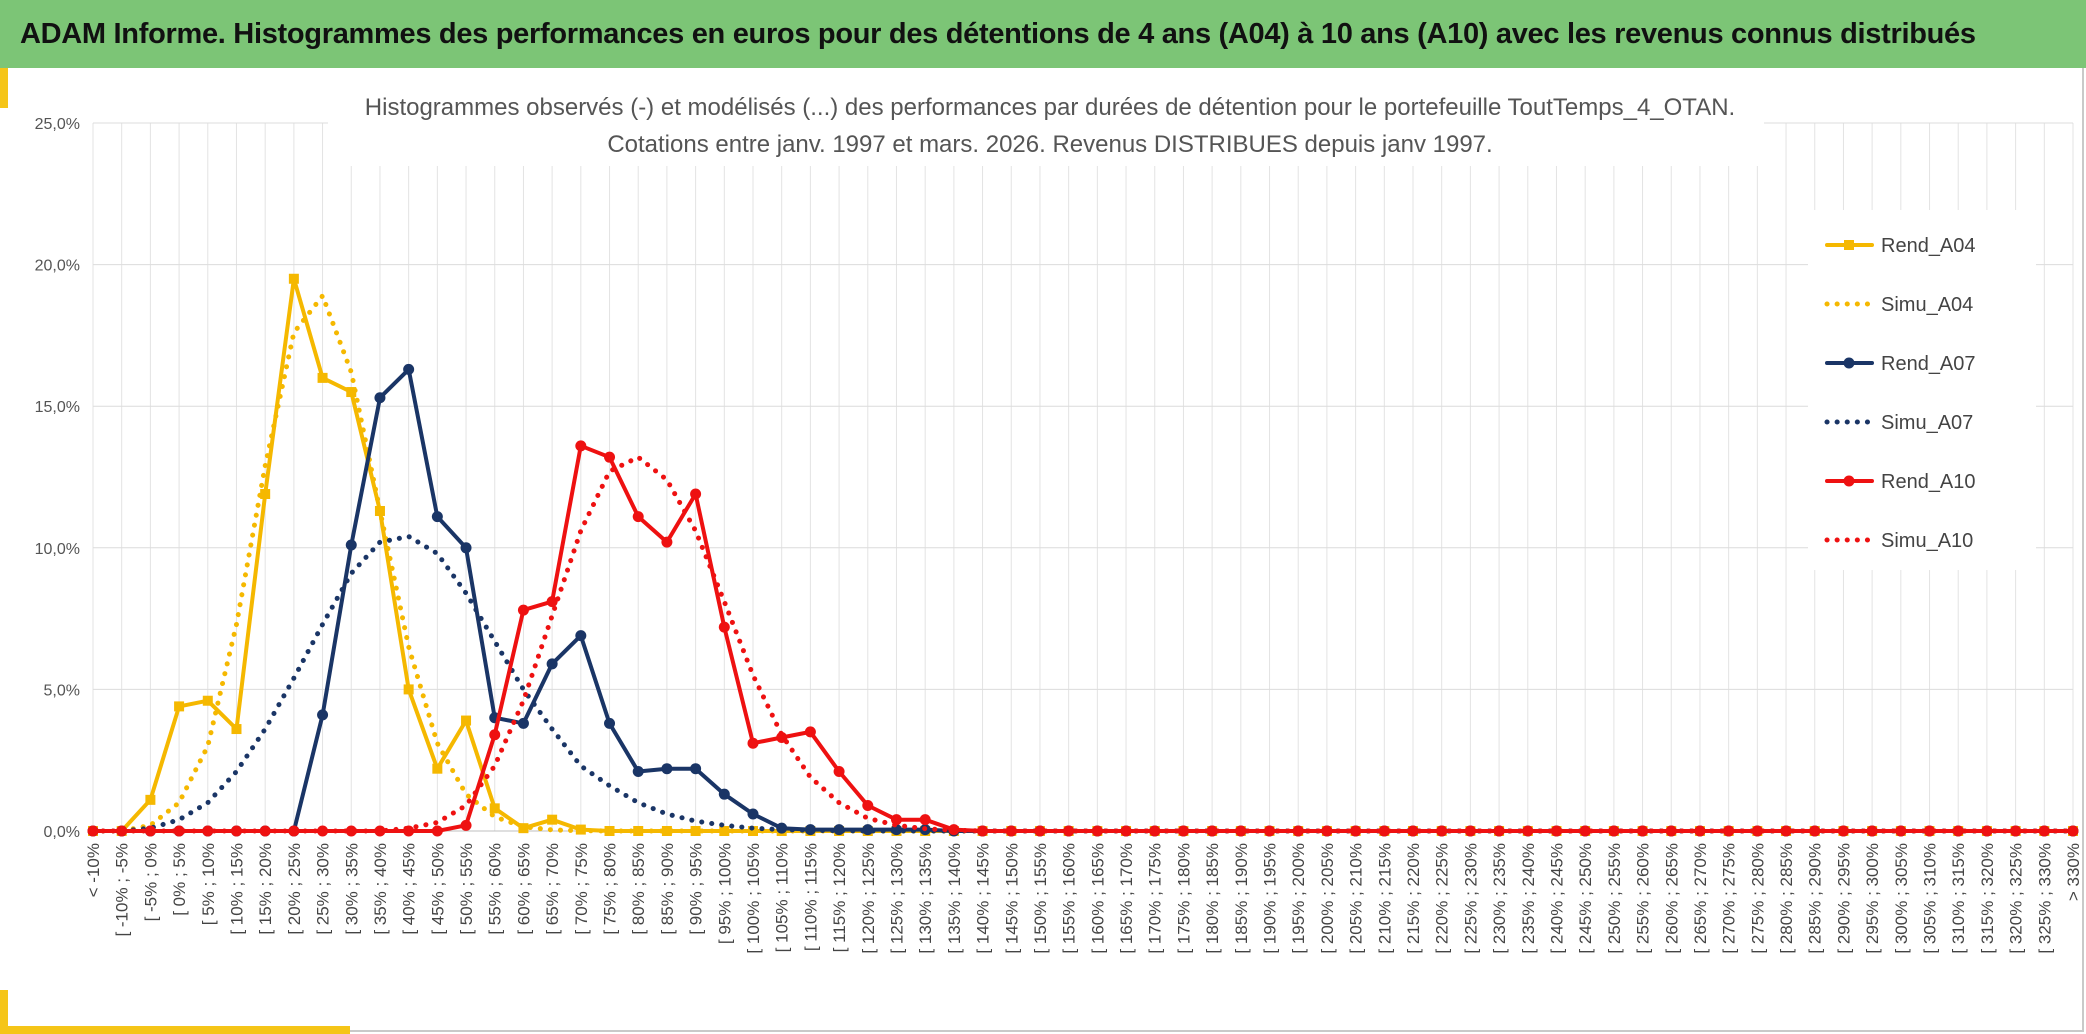  Describe the element at coordinates (236, 889) in the screenshot. I see `x-tick-label: [ 10% ; 15%` at that location.